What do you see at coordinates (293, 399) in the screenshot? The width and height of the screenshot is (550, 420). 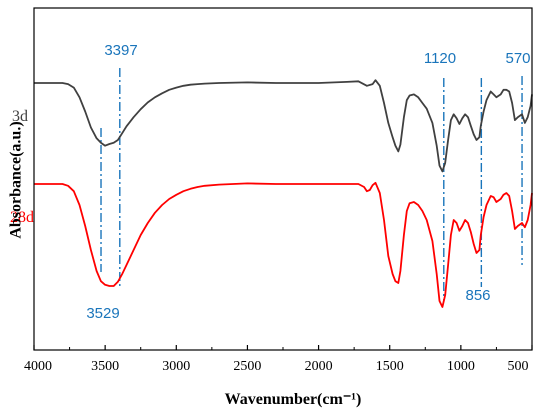 I see `x-axis-title: Wavenumber(cm⁻¹)` at bounding box center [293, 399].